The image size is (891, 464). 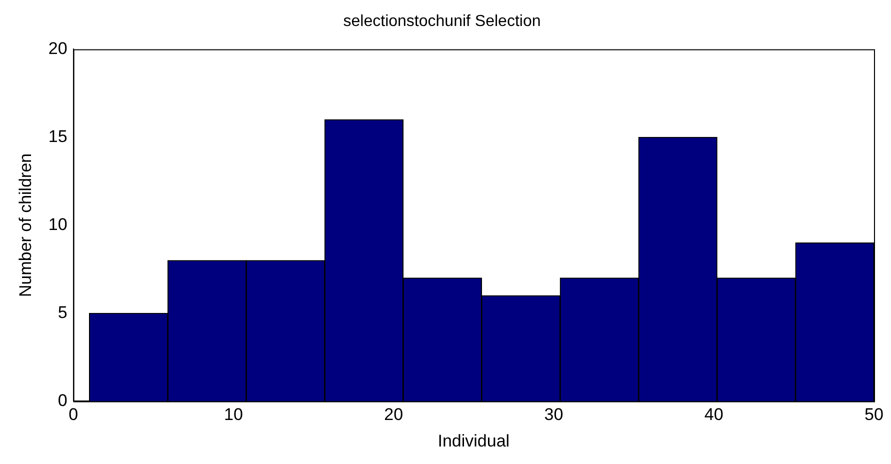 What do you see at coordinates (58, 48) in the screenshot?
I see `y-tick-label: 20` at bounding box center [58, 48].